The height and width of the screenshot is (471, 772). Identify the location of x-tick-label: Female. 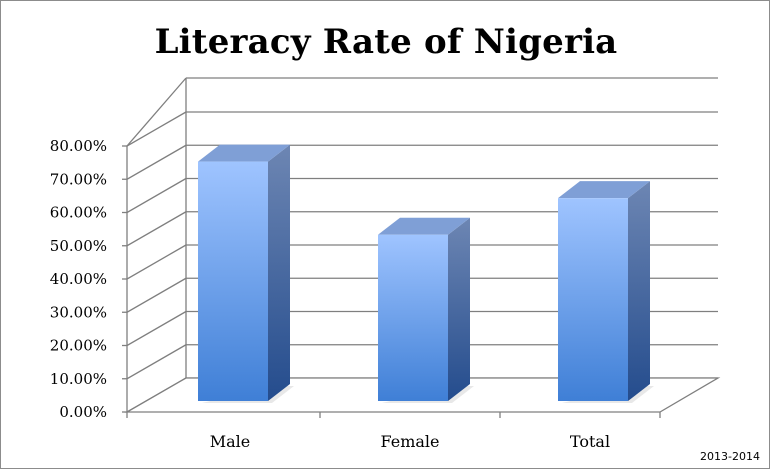
(410, 441).